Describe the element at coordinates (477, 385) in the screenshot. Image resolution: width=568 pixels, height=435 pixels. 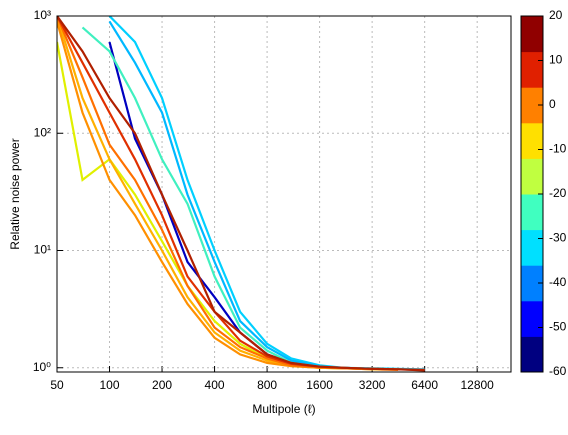
I see `x-tick-label: 12800` at that location.